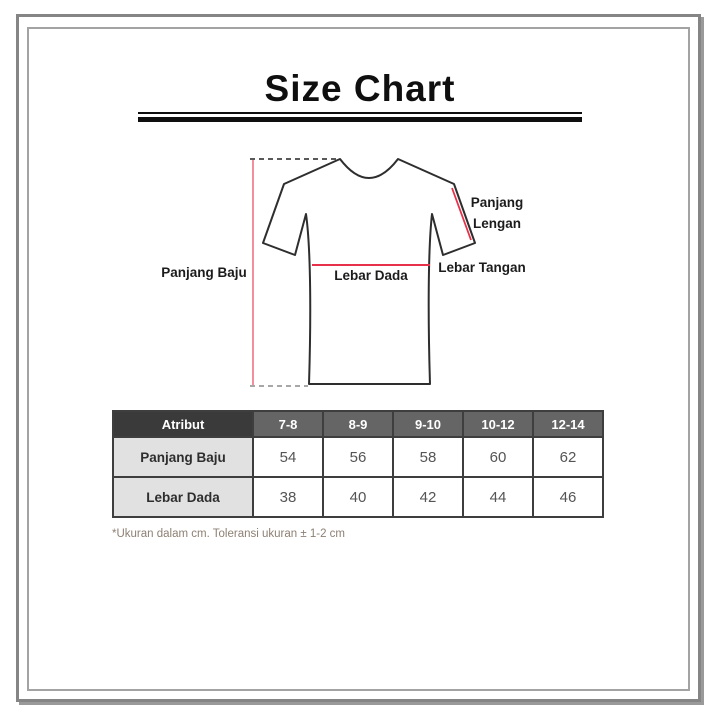 The height and width of the screenshot is (720, 720). Describe the element at coordinates (461, 214) in the screenshot. I see `measure-line-panjang-lengan` at that location.